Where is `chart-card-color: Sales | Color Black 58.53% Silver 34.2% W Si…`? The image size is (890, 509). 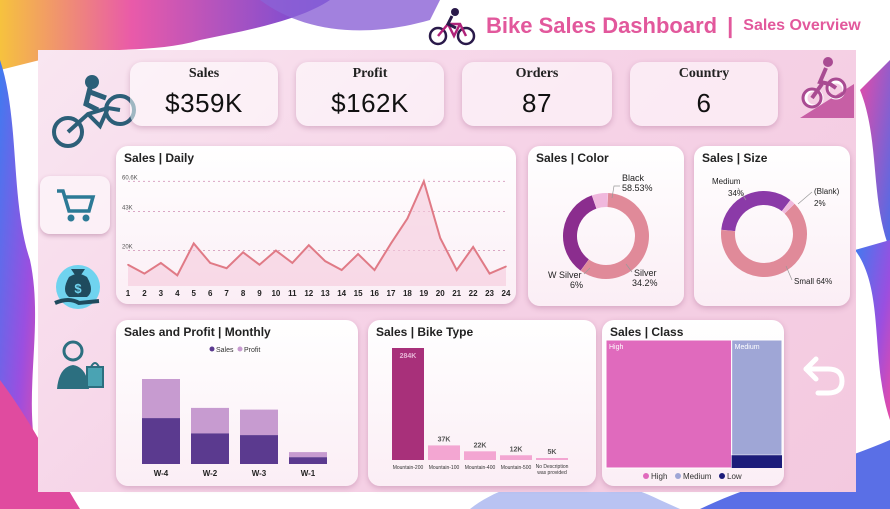 chart-card-color: Sales | Color Black 58.53% Silver 34.2% W Si… is located at coordinates (606, 226).